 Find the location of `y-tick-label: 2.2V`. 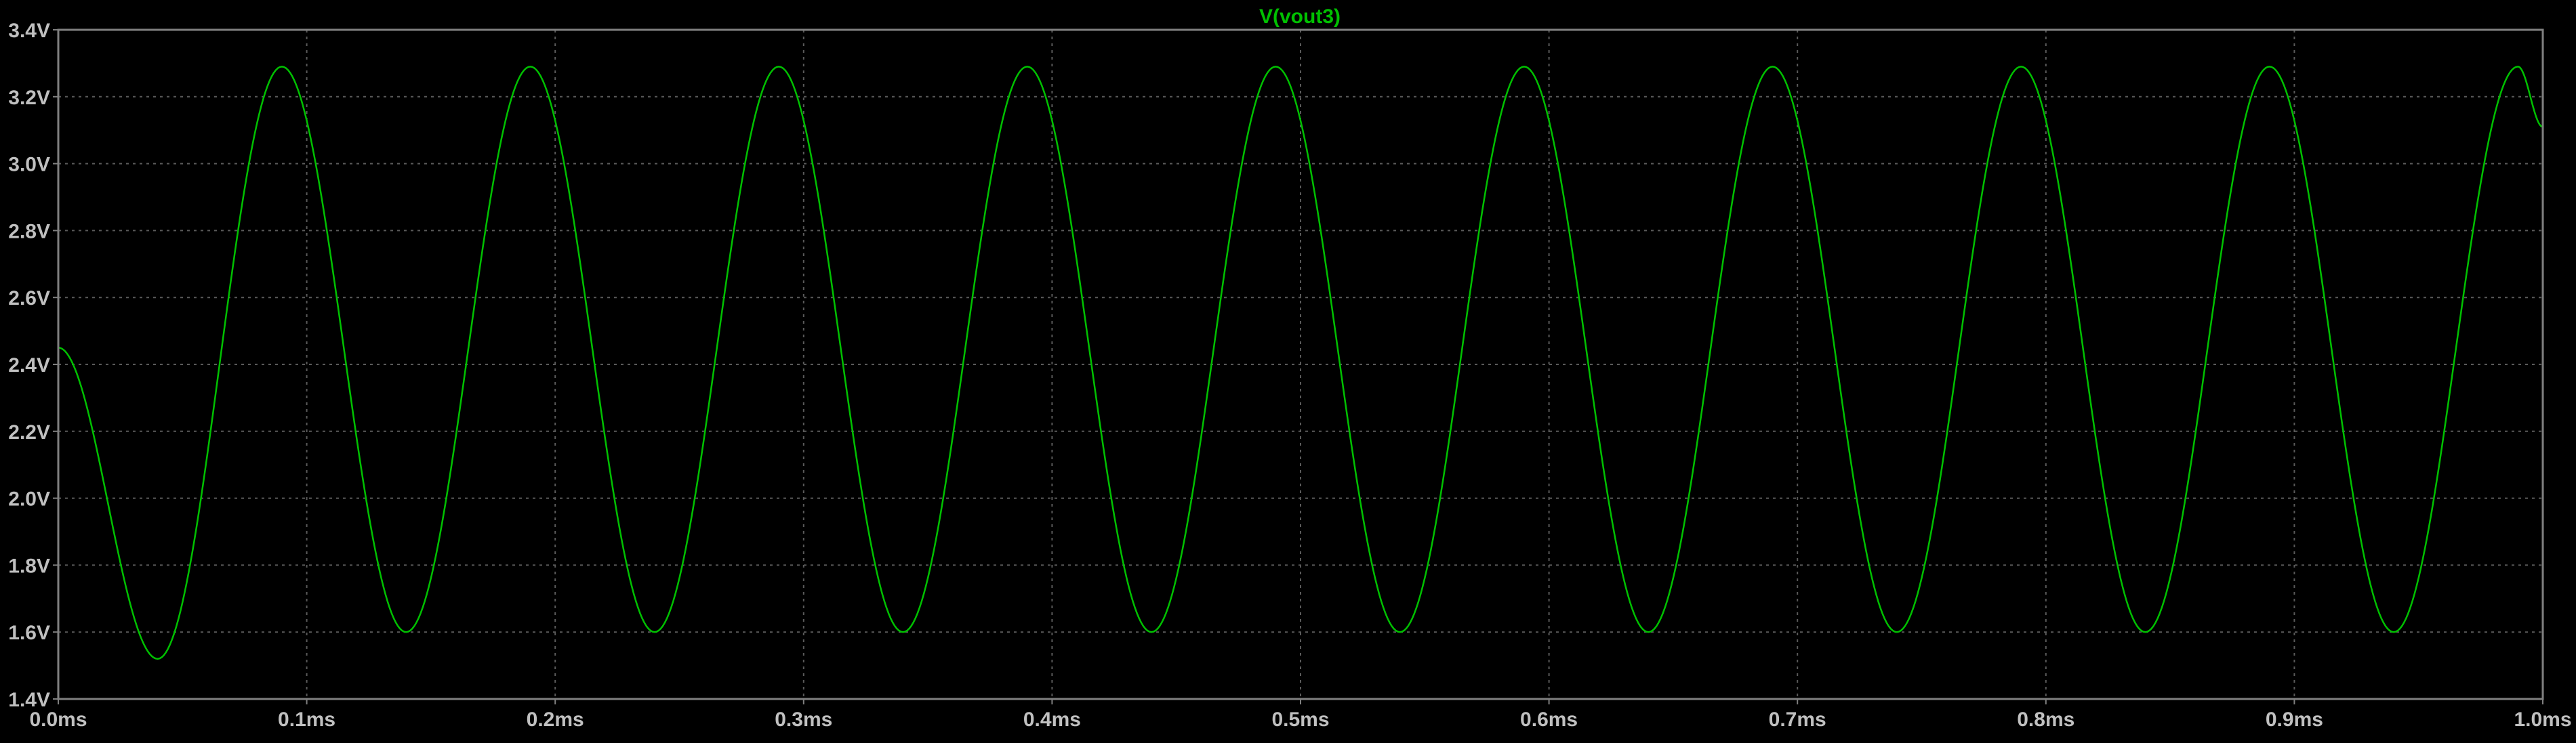

y-tick-label: 2.2V is located at coordinates (29, 432).